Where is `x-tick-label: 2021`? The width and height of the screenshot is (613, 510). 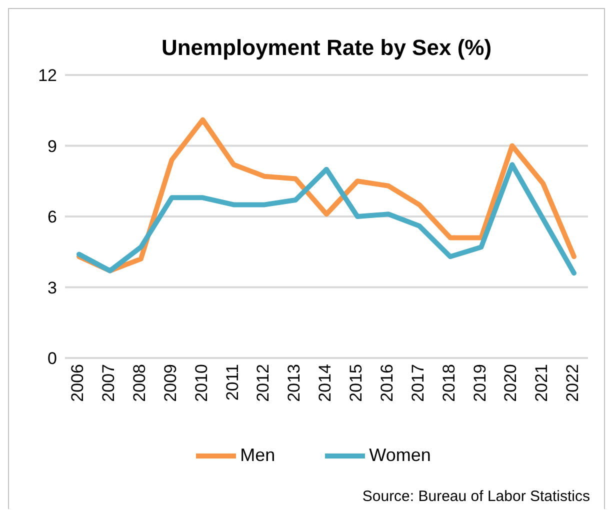
x-tick-label: 2021 is located at coordinates (542, 383).